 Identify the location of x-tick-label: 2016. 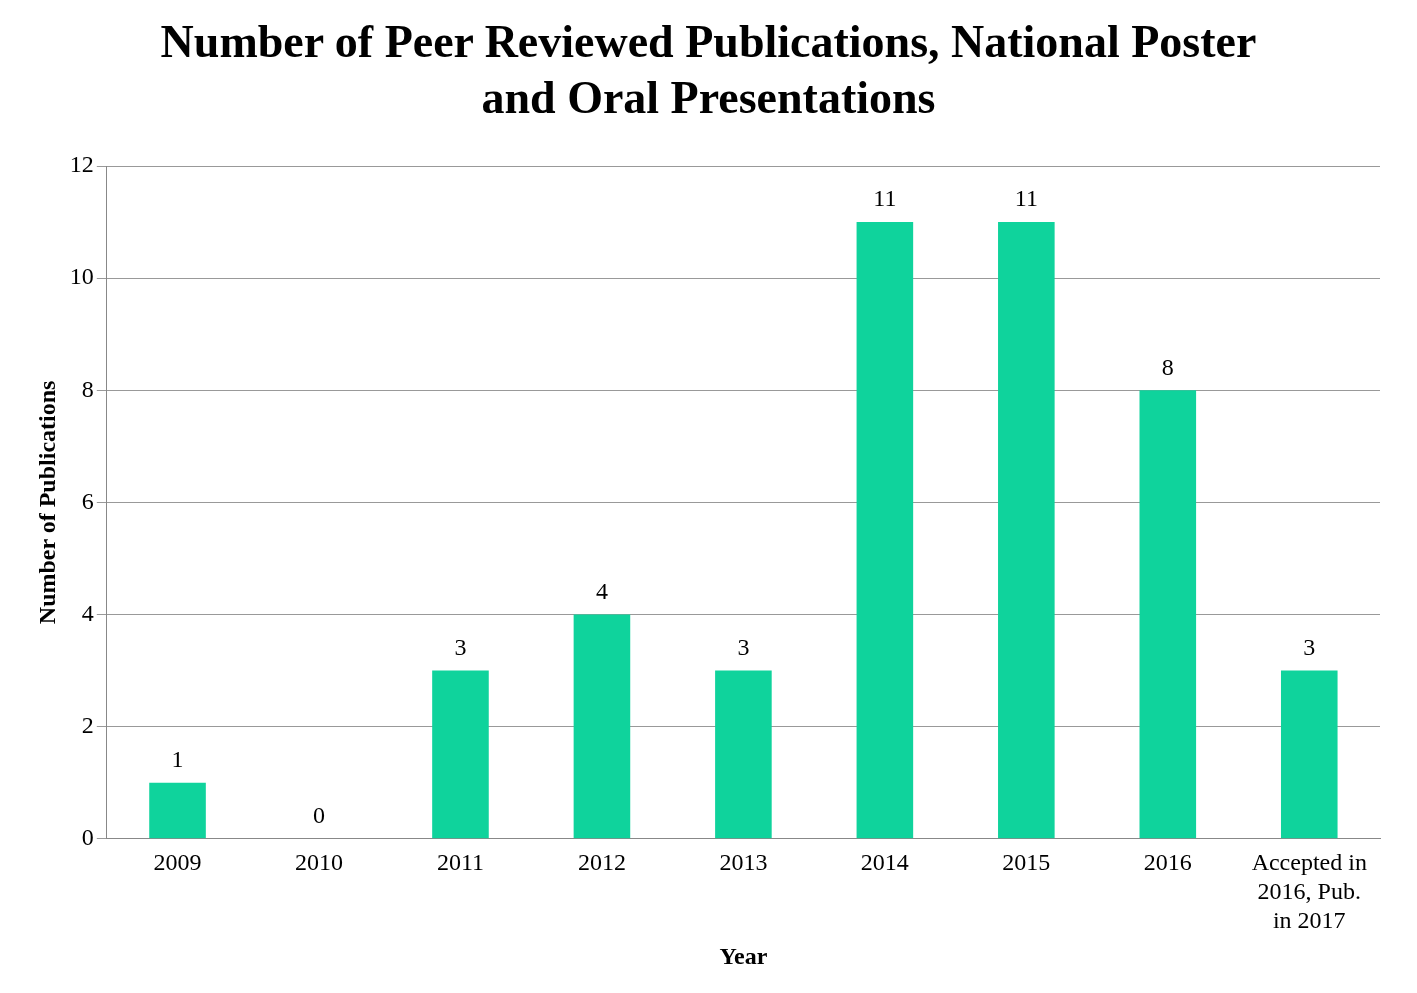
(1167, 862).